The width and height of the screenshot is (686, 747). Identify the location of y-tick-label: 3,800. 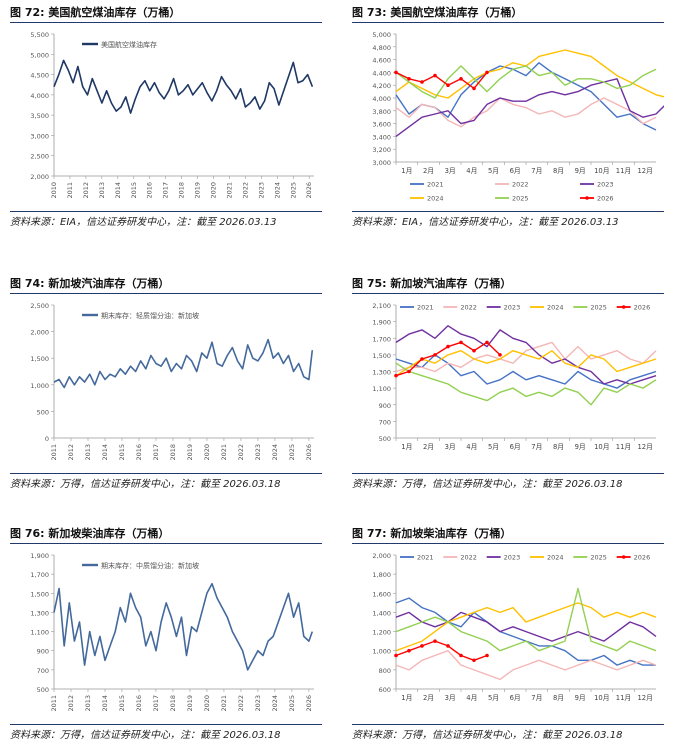
(381, 112).